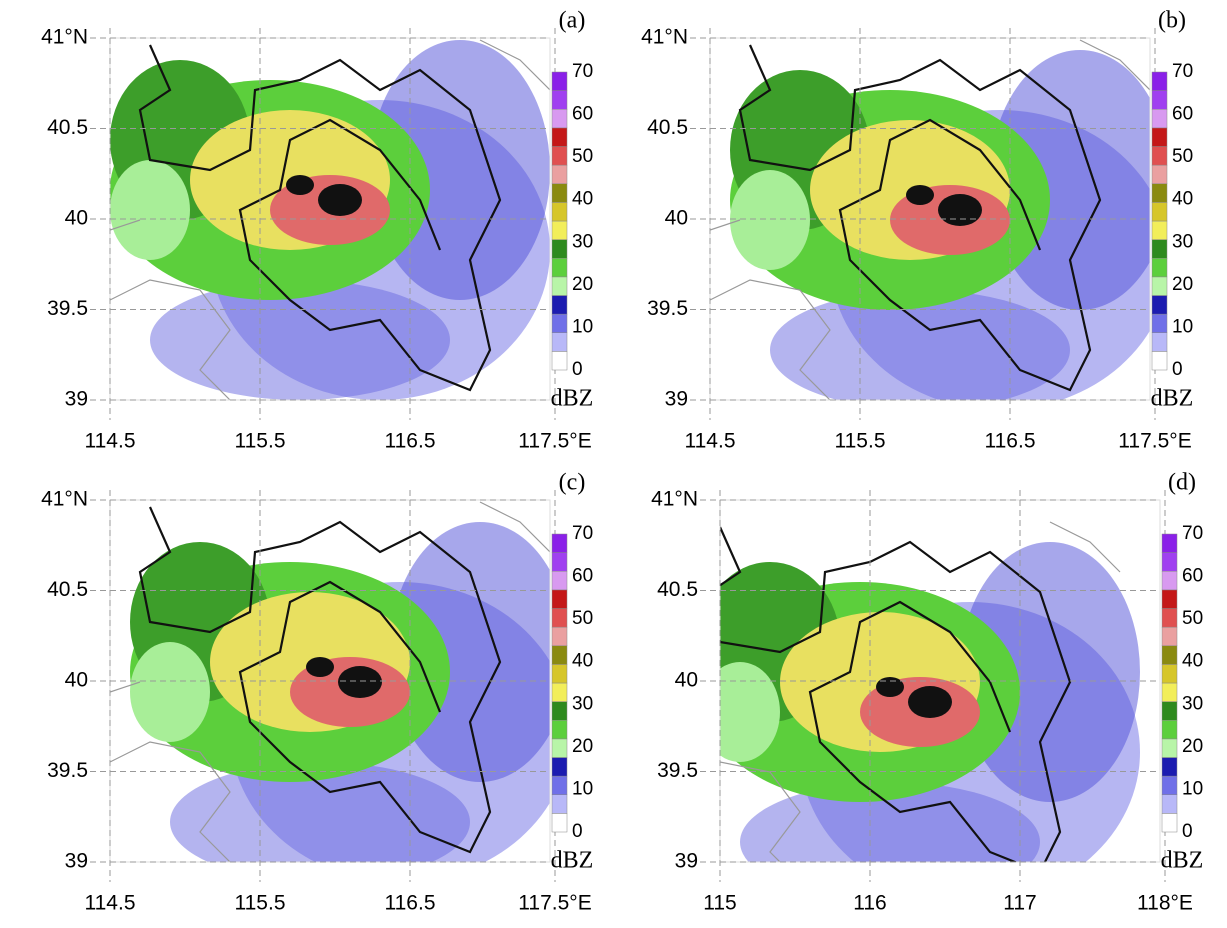 The height and width of the screenshot is (928, 1227). Describe the element at coordinates (572, 483) in the screenshot. I see `panel-label: (c)` at that location.